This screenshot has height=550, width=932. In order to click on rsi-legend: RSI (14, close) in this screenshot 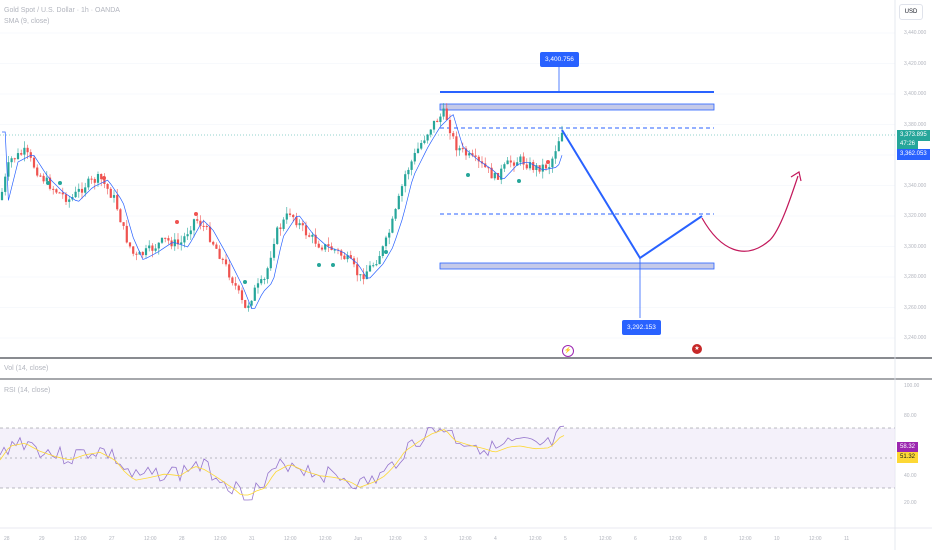, I will do `click(27, 390)`.